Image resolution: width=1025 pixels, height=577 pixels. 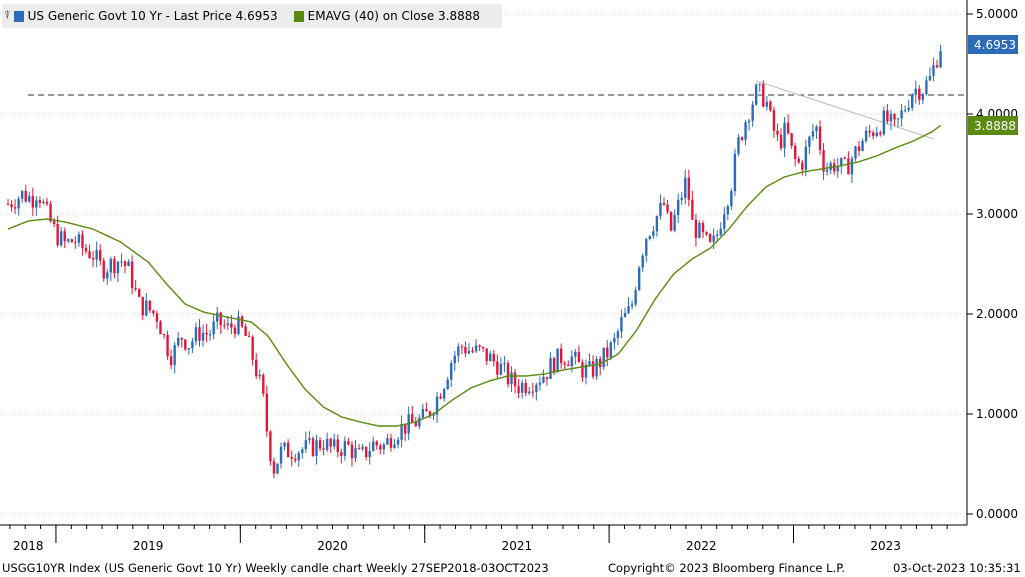 What do you see at coordinates (298, 16) in the screenshot?
I see `ema-swatch` at bounding box center [298, 16].